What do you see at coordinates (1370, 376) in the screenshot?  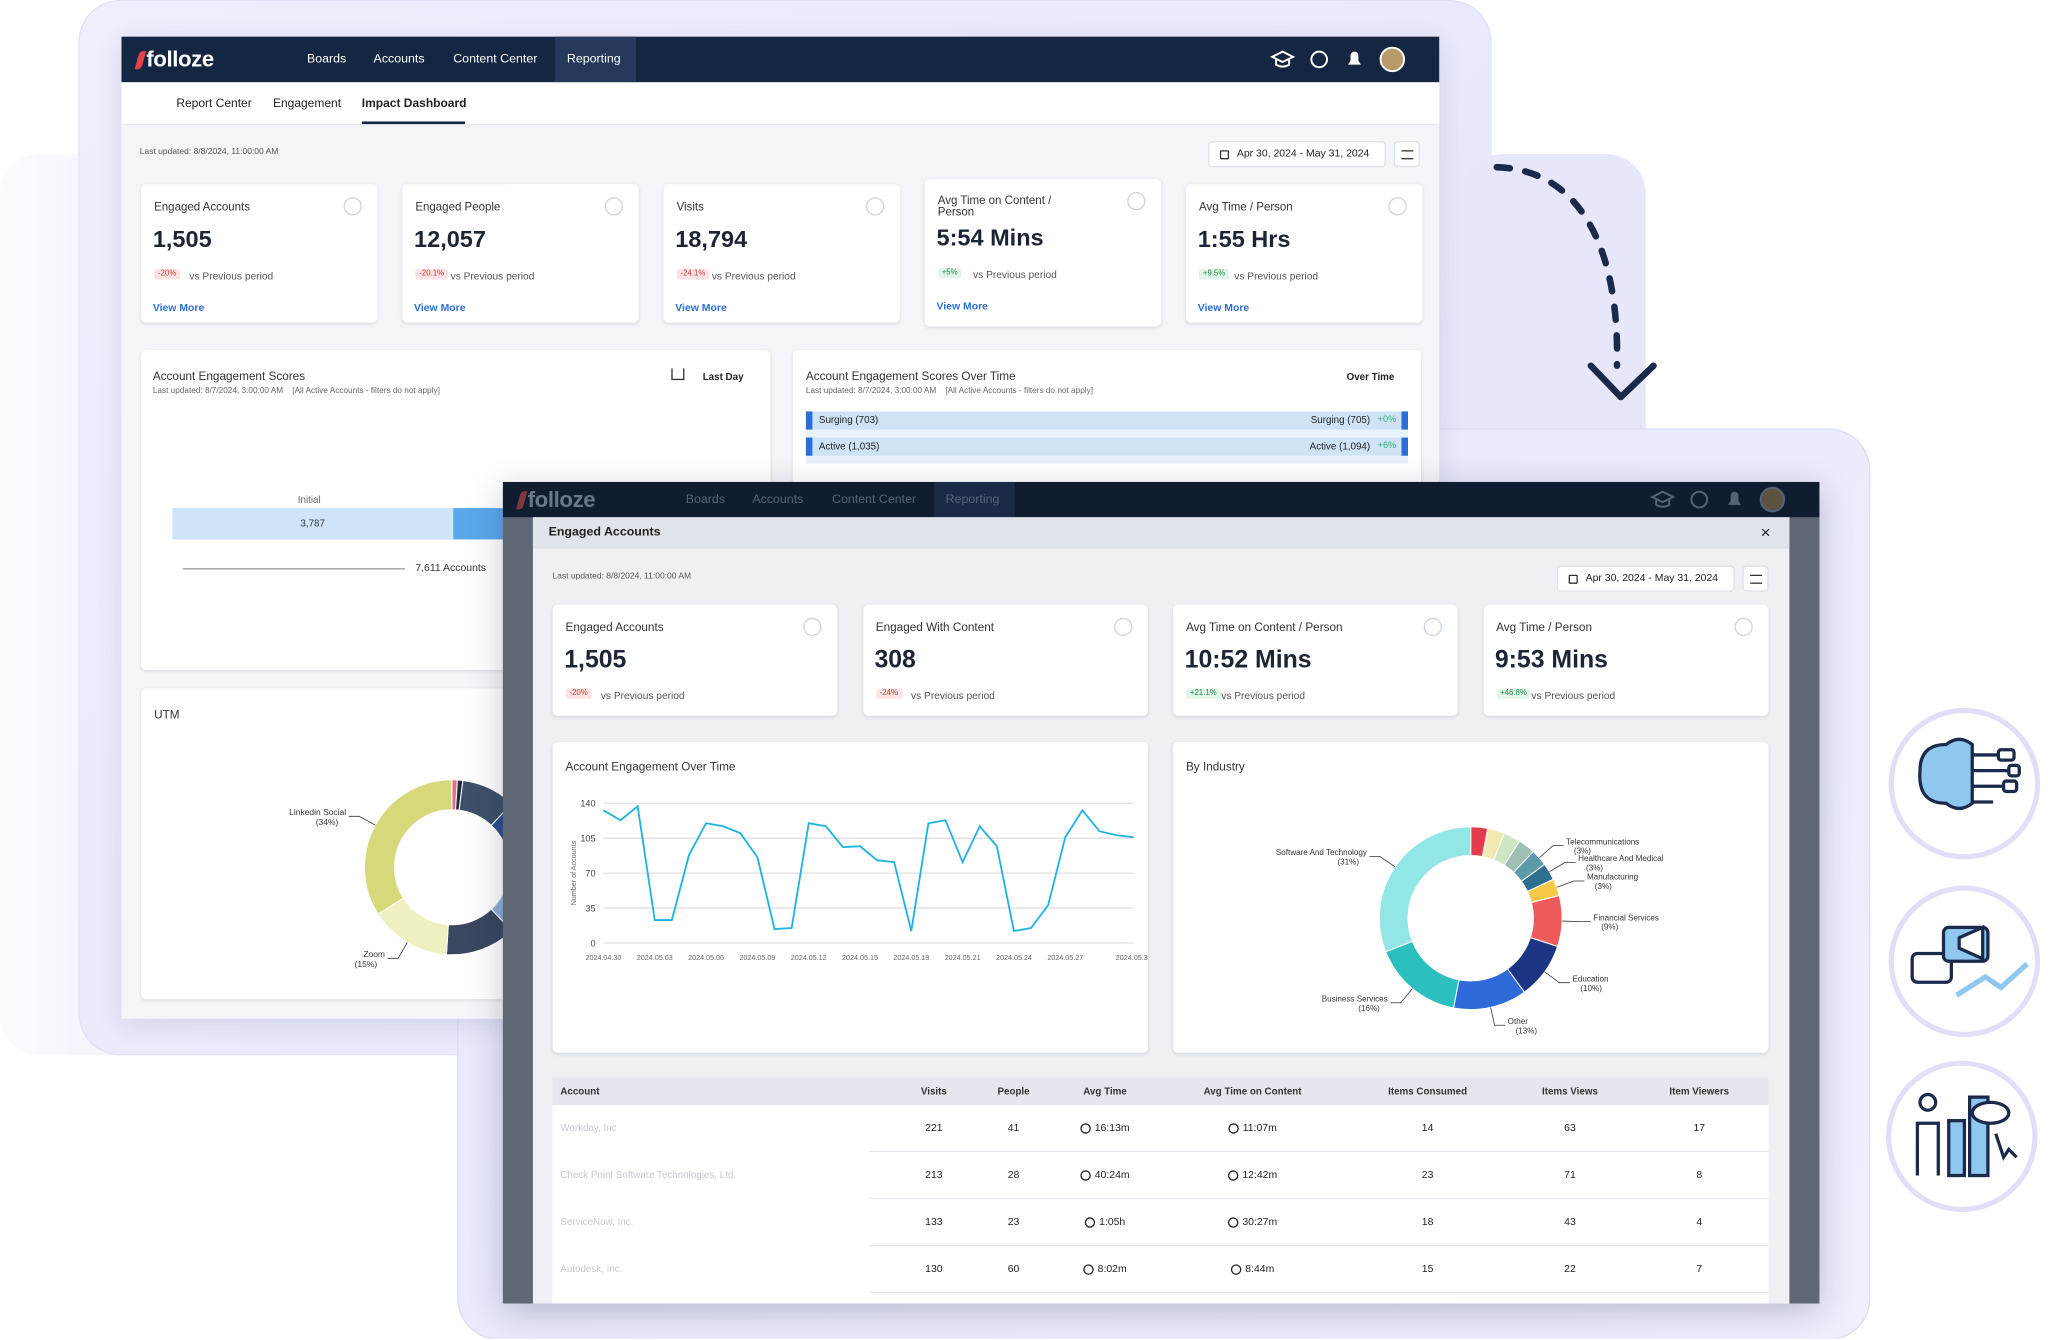 I see `dropdown: Over Time` at bounding box center [1370, 376].